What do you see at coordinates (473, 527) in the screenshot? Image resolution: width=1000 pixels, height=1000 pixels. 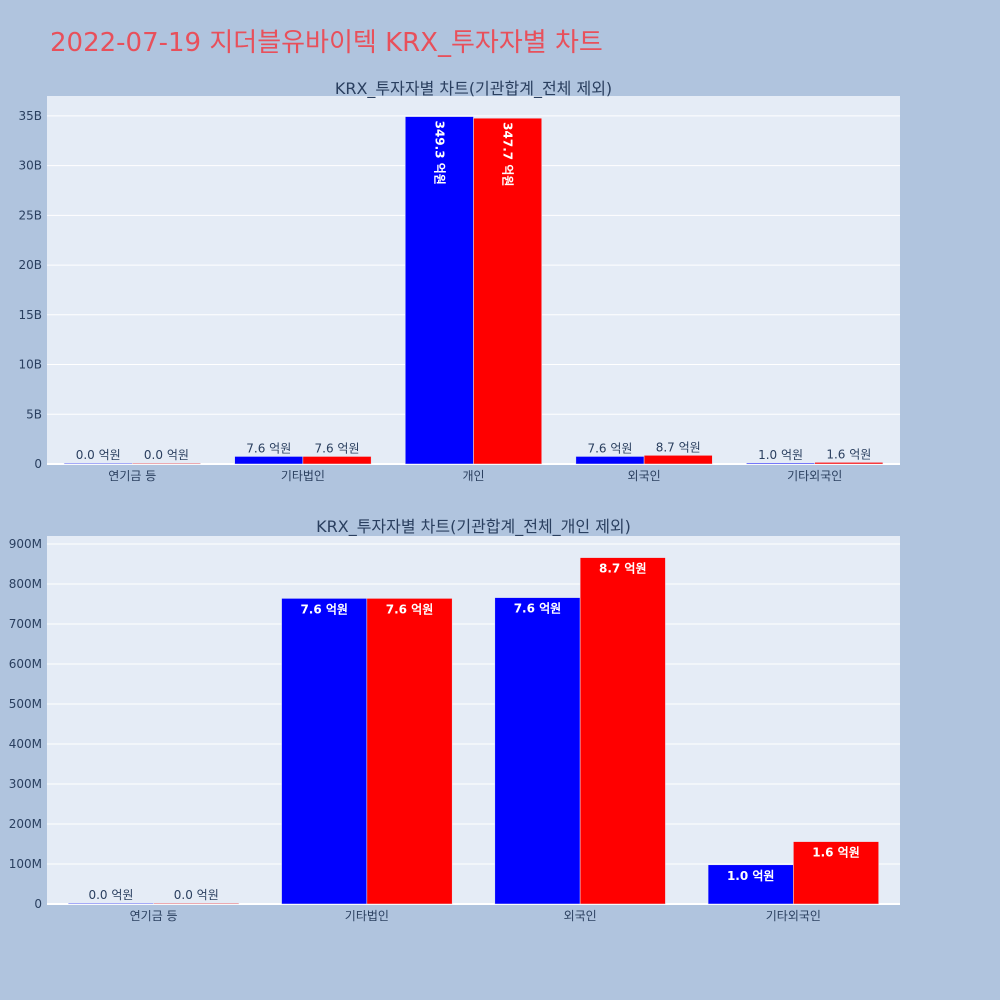 I see `chart-title: KRX_투자자별 차트(기관합계_전체_개인 제외)` at bounding box center [473, 527].